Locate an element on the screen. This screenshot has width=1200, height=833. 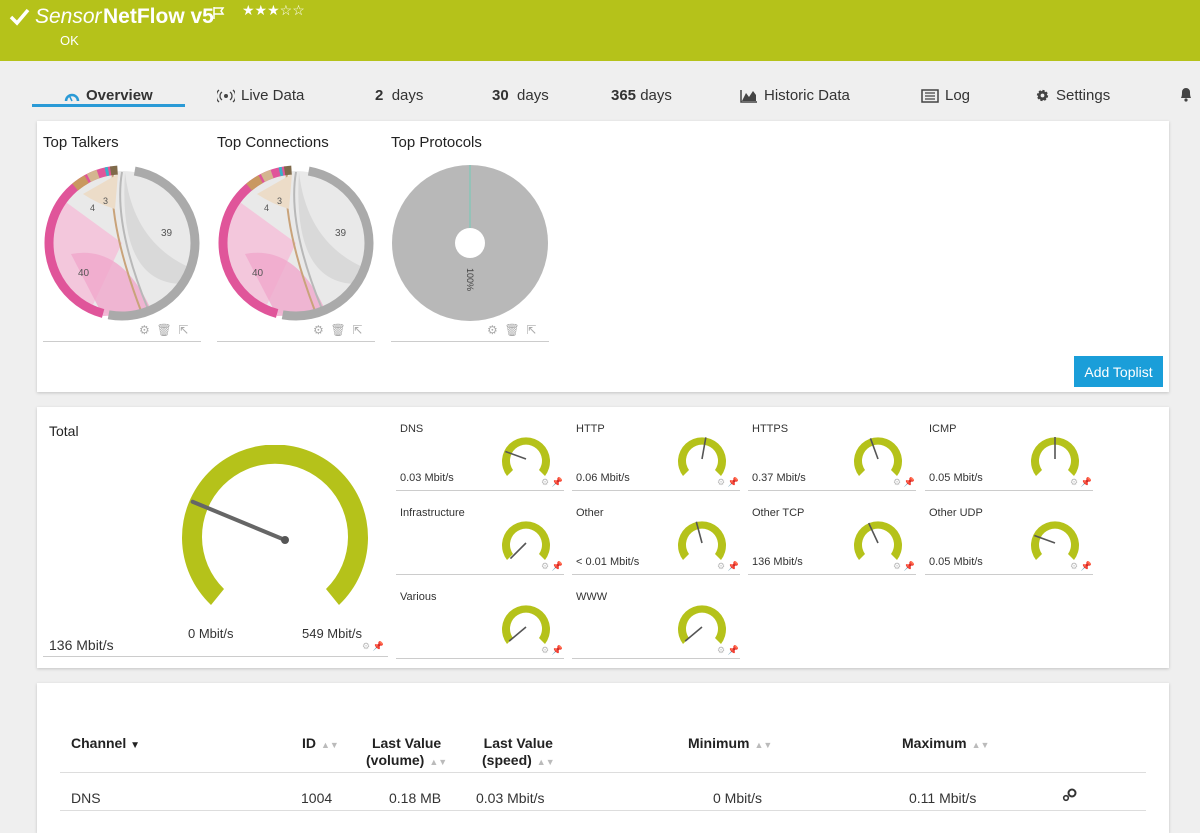
add-toplist-button: Add Toplist is located at coordinates (1118, 371).